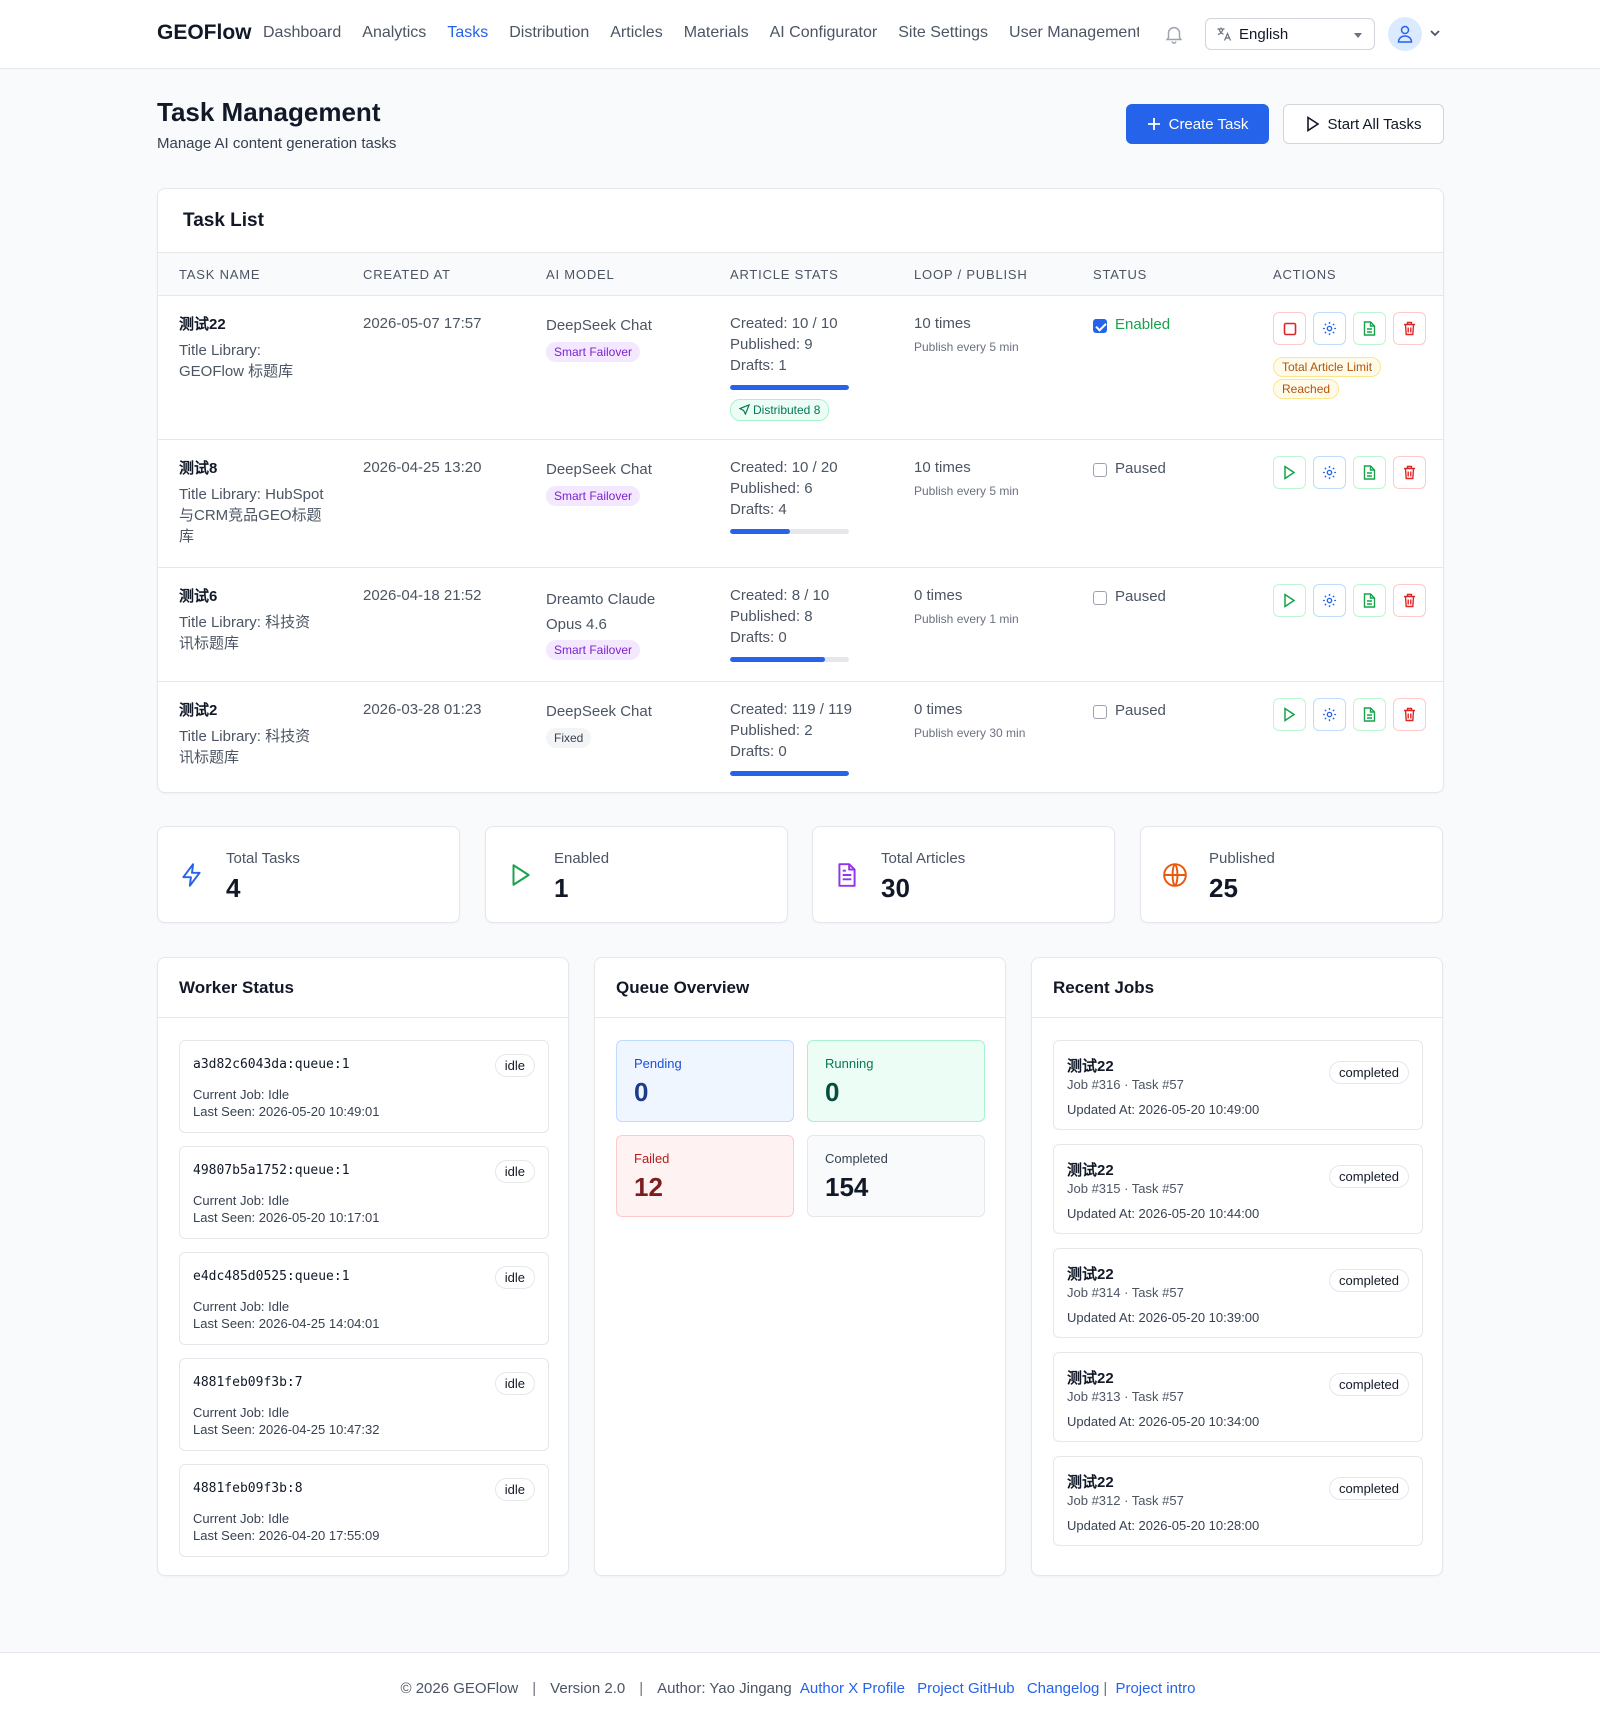  I want to click on task-name: 测试2, so click(198, 710).